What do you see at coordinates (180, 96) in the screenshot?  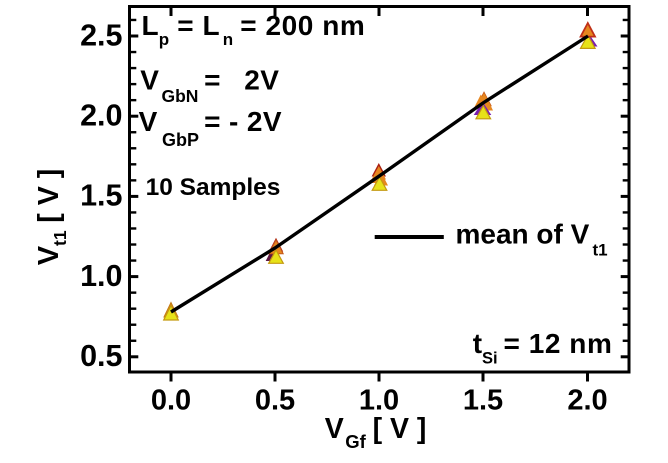 I see `svg-text: GbN` at bounding box center [180, 96].